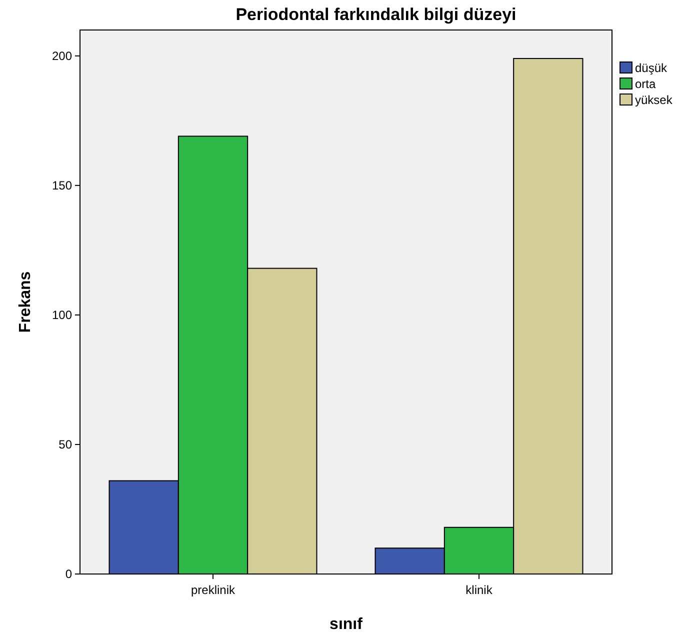 This screenshot has height=636, width=683. What do you see at coordinates (645, 84) in the screenshot?
I see `legend-label: orta` at bounding box center [645, 84].